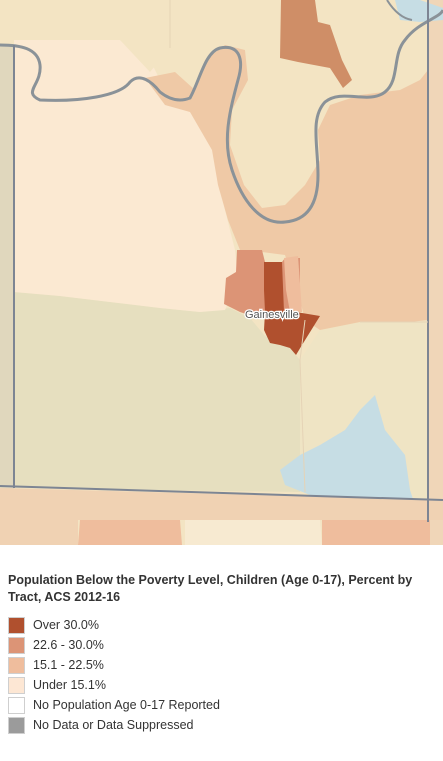 This screenshot has width=443, height=761. Describe the element at coordinates (293, 284) in the screenshot. I see `tract-gainesville-east` at that location.